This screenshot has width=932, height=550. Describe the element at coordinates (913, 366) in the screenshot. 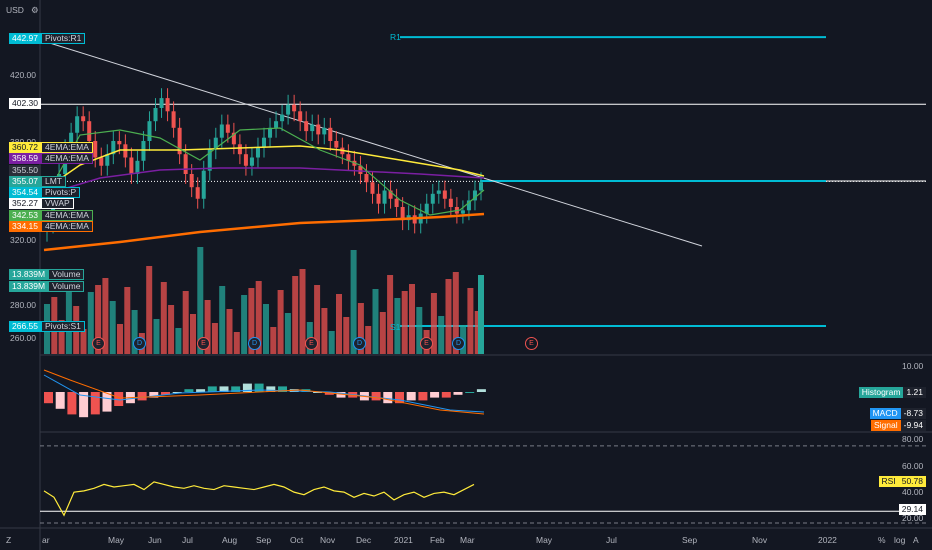

I see `oscillator-tick: 10.00` at that location.